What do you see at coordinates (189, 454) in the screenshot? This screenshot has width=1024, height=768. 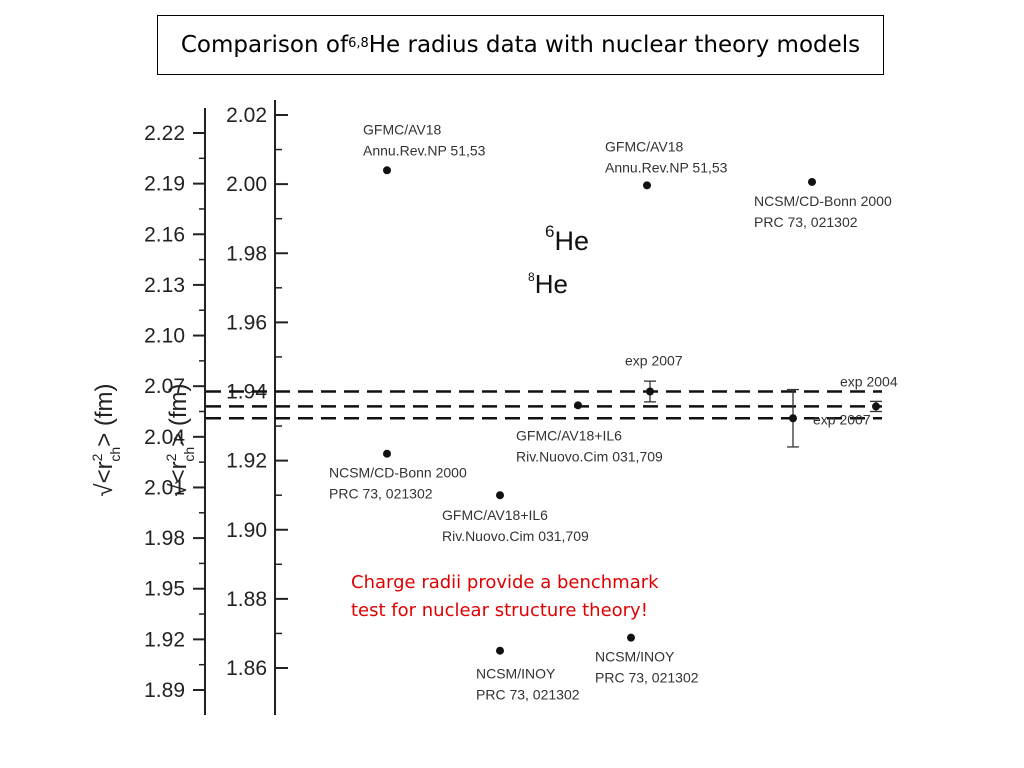 I see `inner-y-axis-label-sub: ch` at bounding box center [189, 454].